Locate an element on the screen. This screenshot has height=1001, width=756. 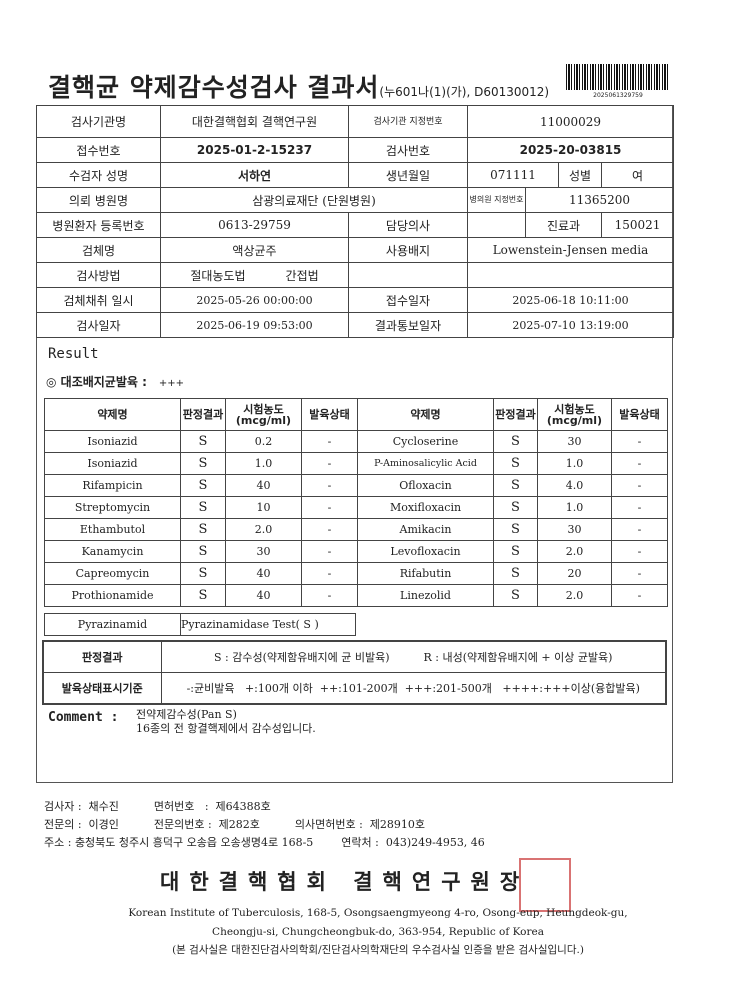
info-row: 수검자 성명 서하연 생년월일 071111 성별 여 is located at coordinates (355, 175).